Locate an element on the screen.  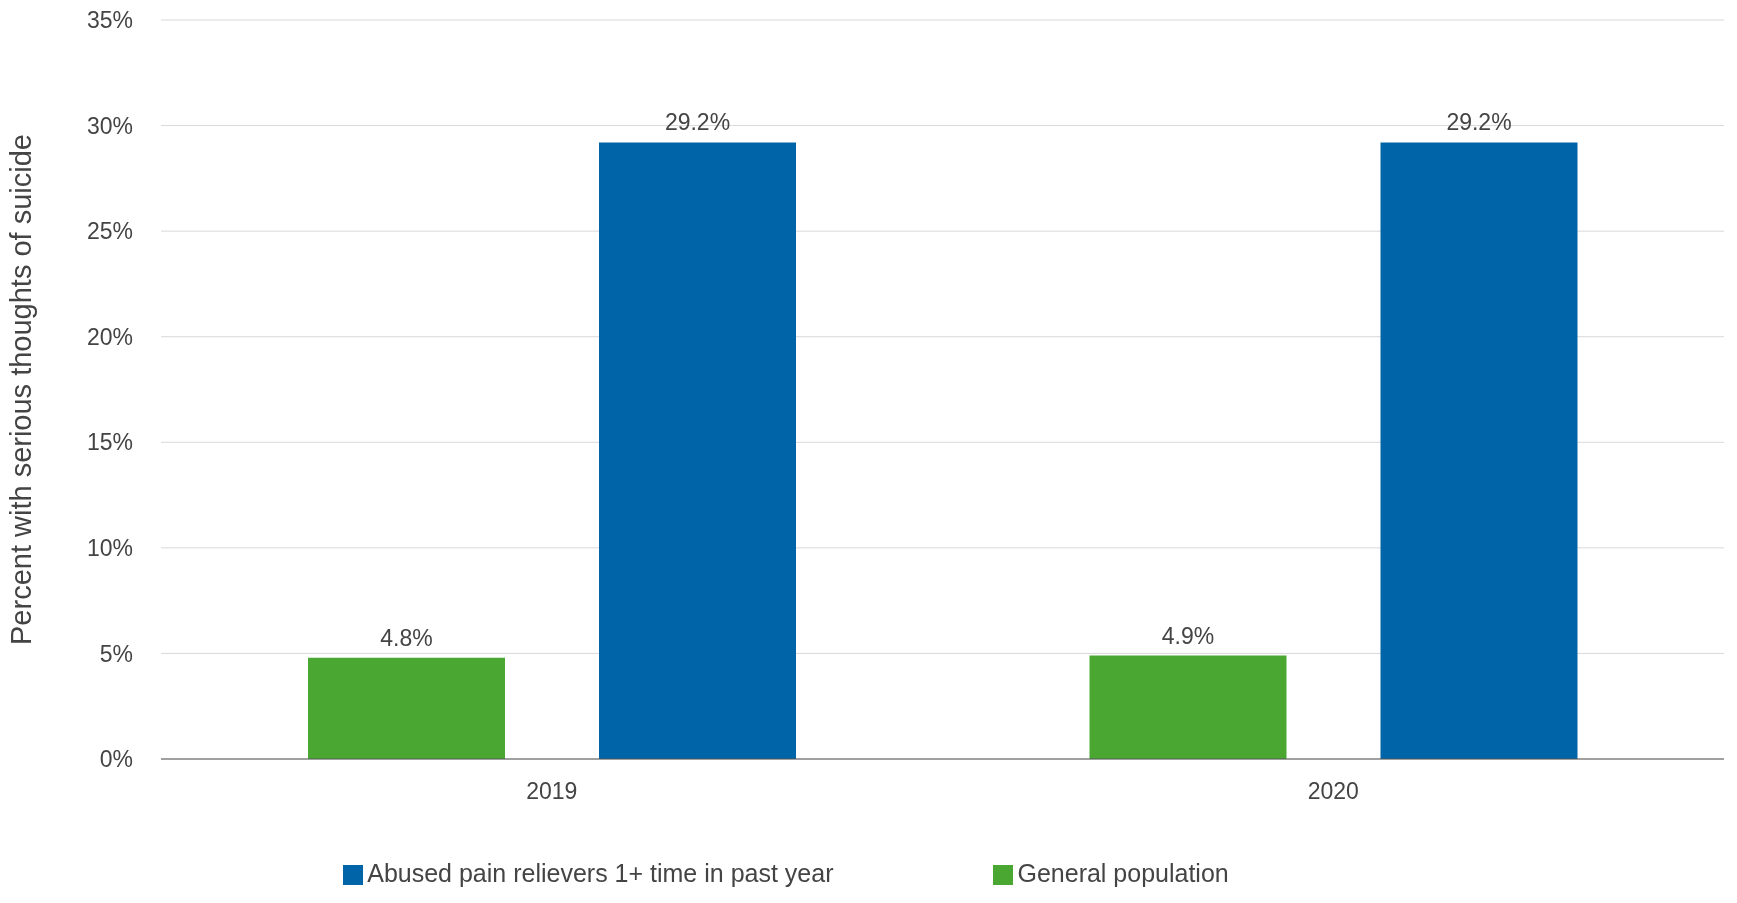
x-tick-label: 2020 is located at coordinates (1333, 791).